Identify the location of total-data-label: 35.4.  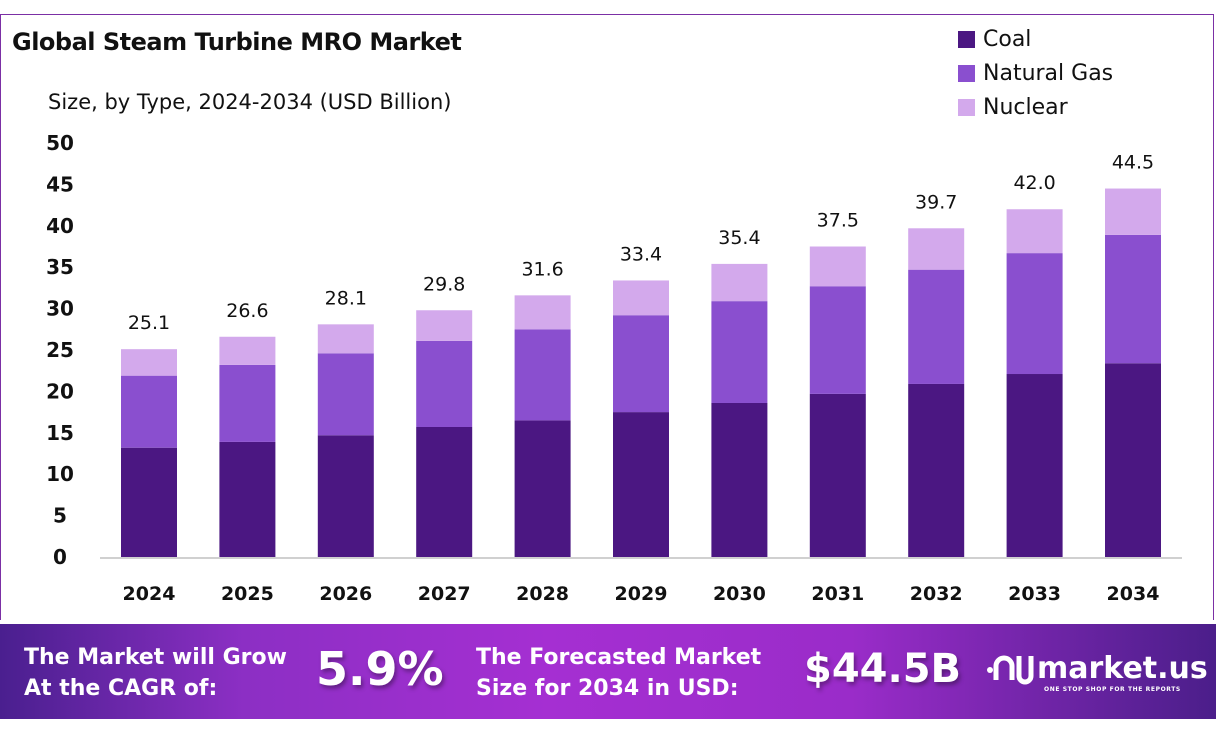
(739, 238).